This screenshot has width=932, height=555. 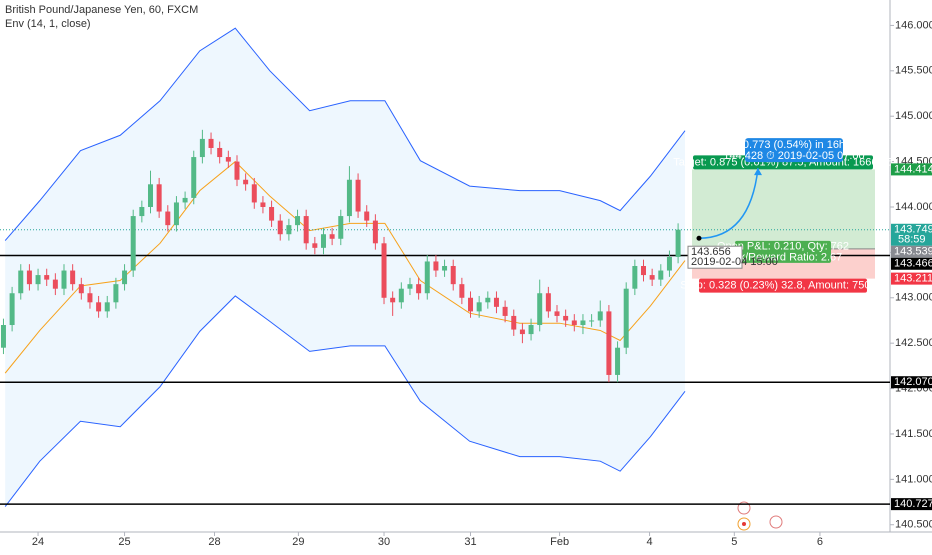 I want to click on price-label: 143.466, so click(x=913, y=264).